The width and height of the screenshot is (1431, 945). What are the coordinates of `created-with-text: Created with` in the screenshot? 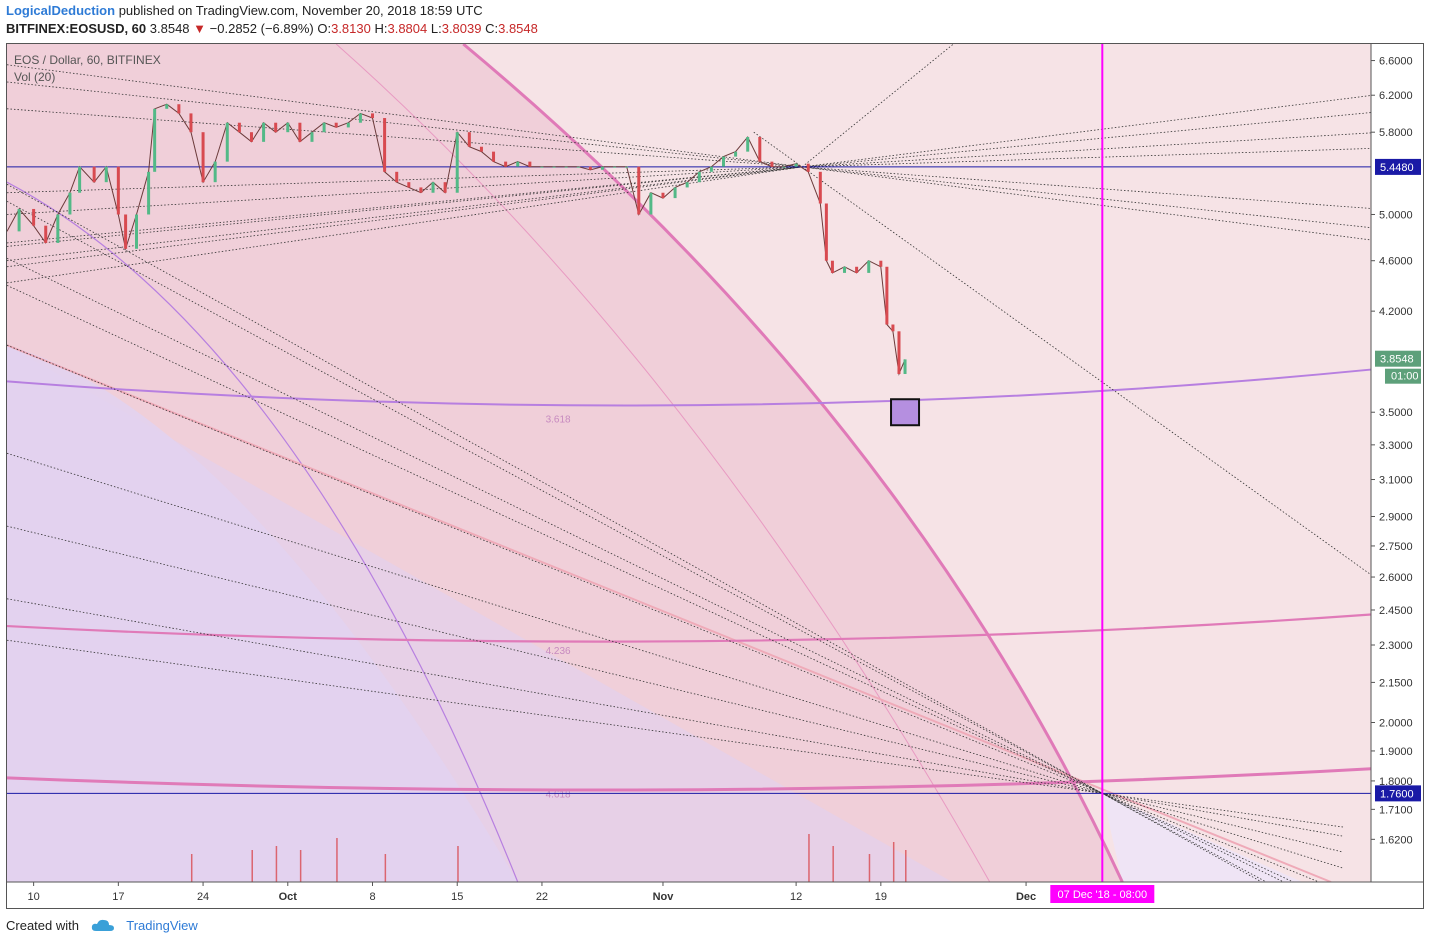 It's located at (42, 925).